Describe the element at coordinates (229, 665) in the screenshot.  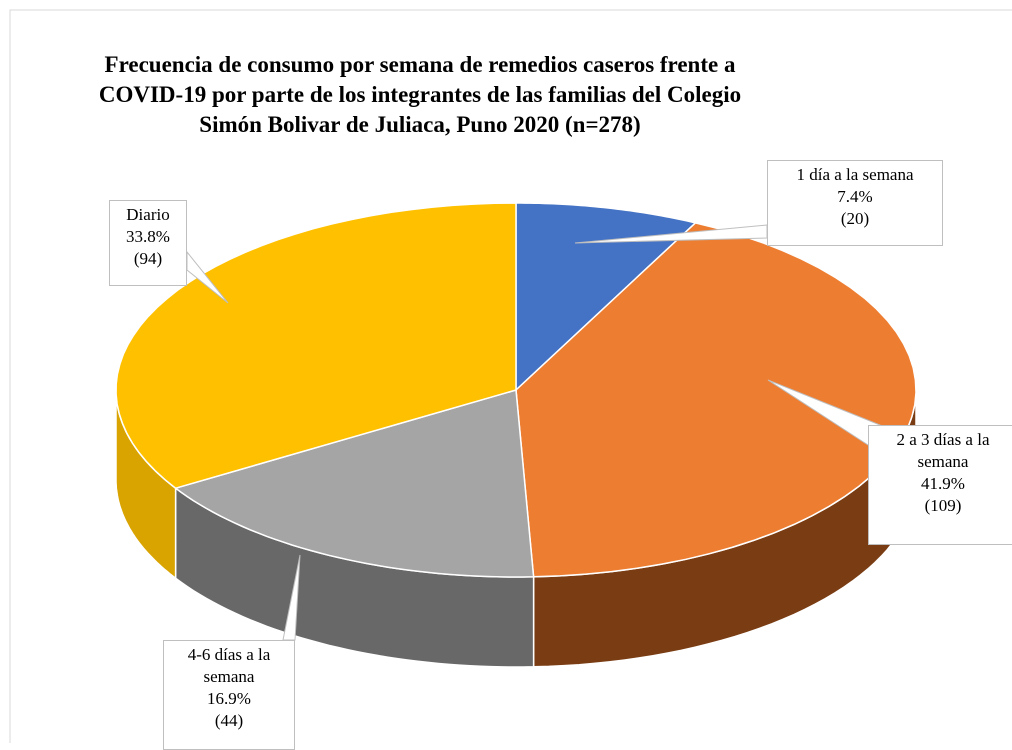
I see `label-category: 4-6 días a la semana` at that location.